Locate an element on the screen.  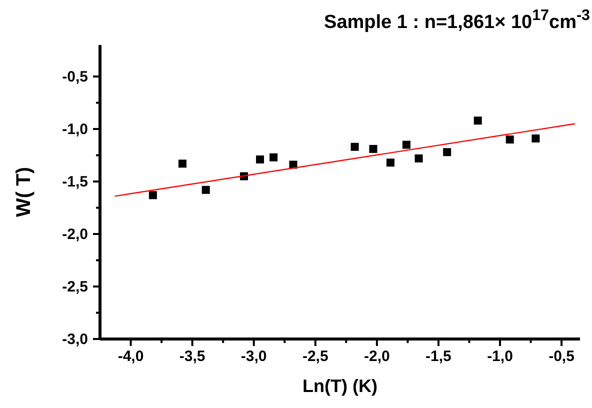
x-tick-label: -1,5 is located at coordinates (439, 356).